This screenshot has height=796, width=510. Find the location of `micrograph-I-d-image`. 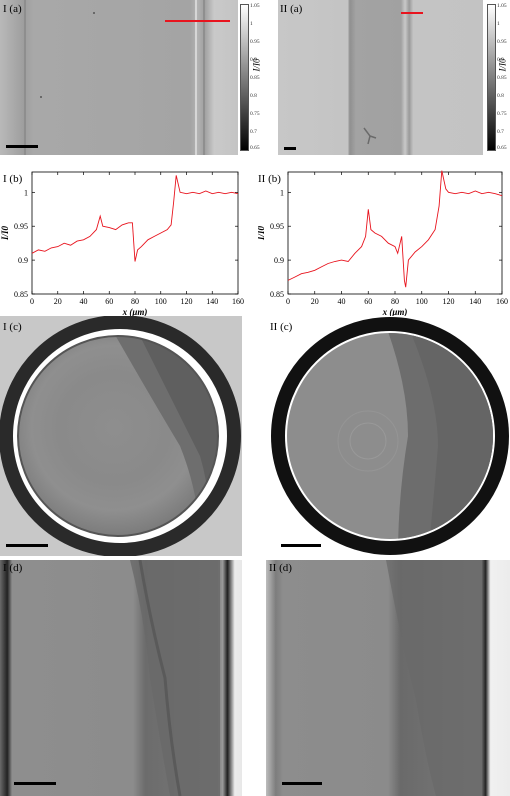

micrograph-I-d-image is located at coordinates (121, 678).